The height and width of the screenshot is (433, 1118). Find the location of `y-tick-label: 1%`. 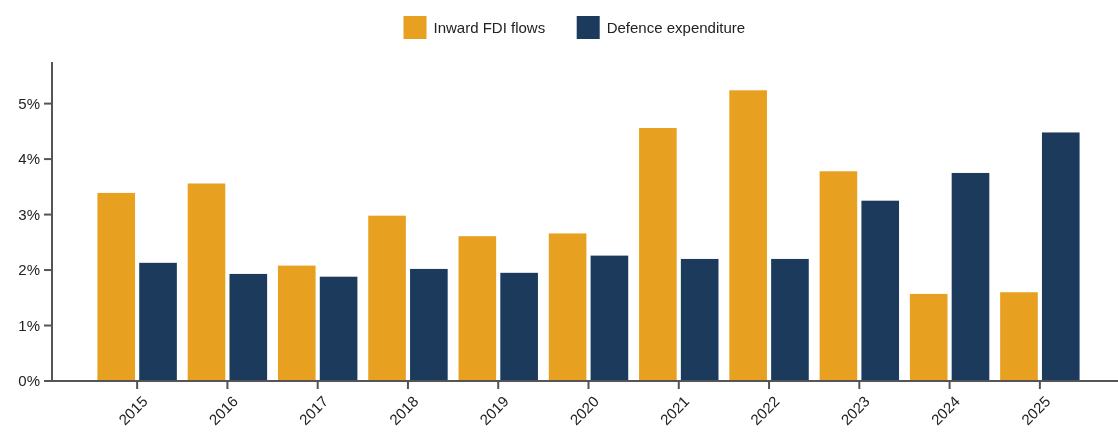

y-tick-label: 1% is located at coordinates (29, 325).